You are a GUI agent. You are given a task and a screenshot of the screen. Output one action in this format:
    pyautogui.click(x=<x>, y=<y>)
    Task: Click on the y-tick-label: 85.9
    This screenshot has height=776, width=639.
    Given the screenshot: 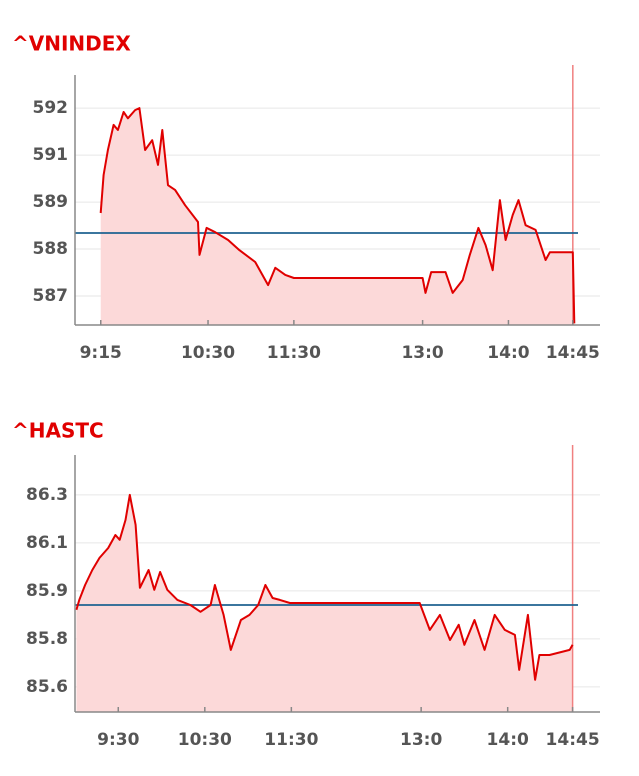 What is the action you would take?
    pyautogui.click(x=47, y=591)
    